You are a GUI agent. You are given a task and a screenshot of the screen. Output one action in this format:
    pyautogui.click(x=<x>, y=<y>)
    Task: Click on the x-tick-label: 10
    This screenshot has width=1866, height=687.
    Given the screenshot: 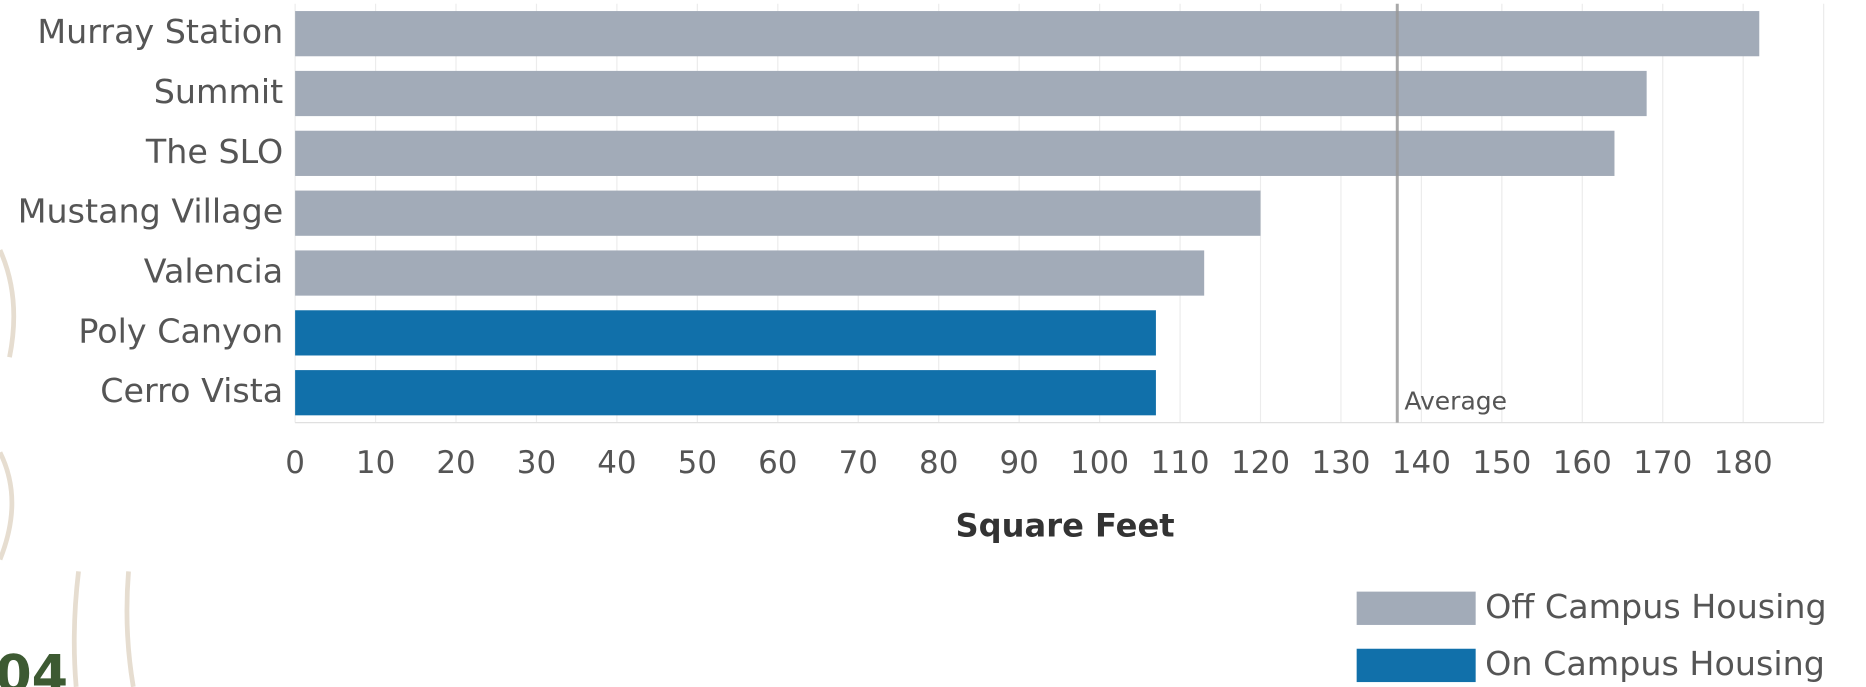 What is the action you would take?
    pyautogui.click(x=375, y=463)
    